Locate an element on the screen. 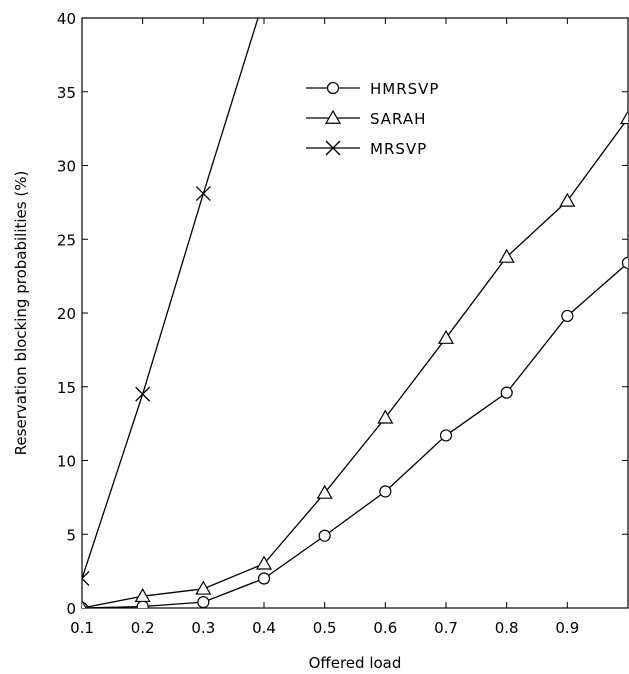  x-axis-label: Offered load is located at coordinates (355, 663).